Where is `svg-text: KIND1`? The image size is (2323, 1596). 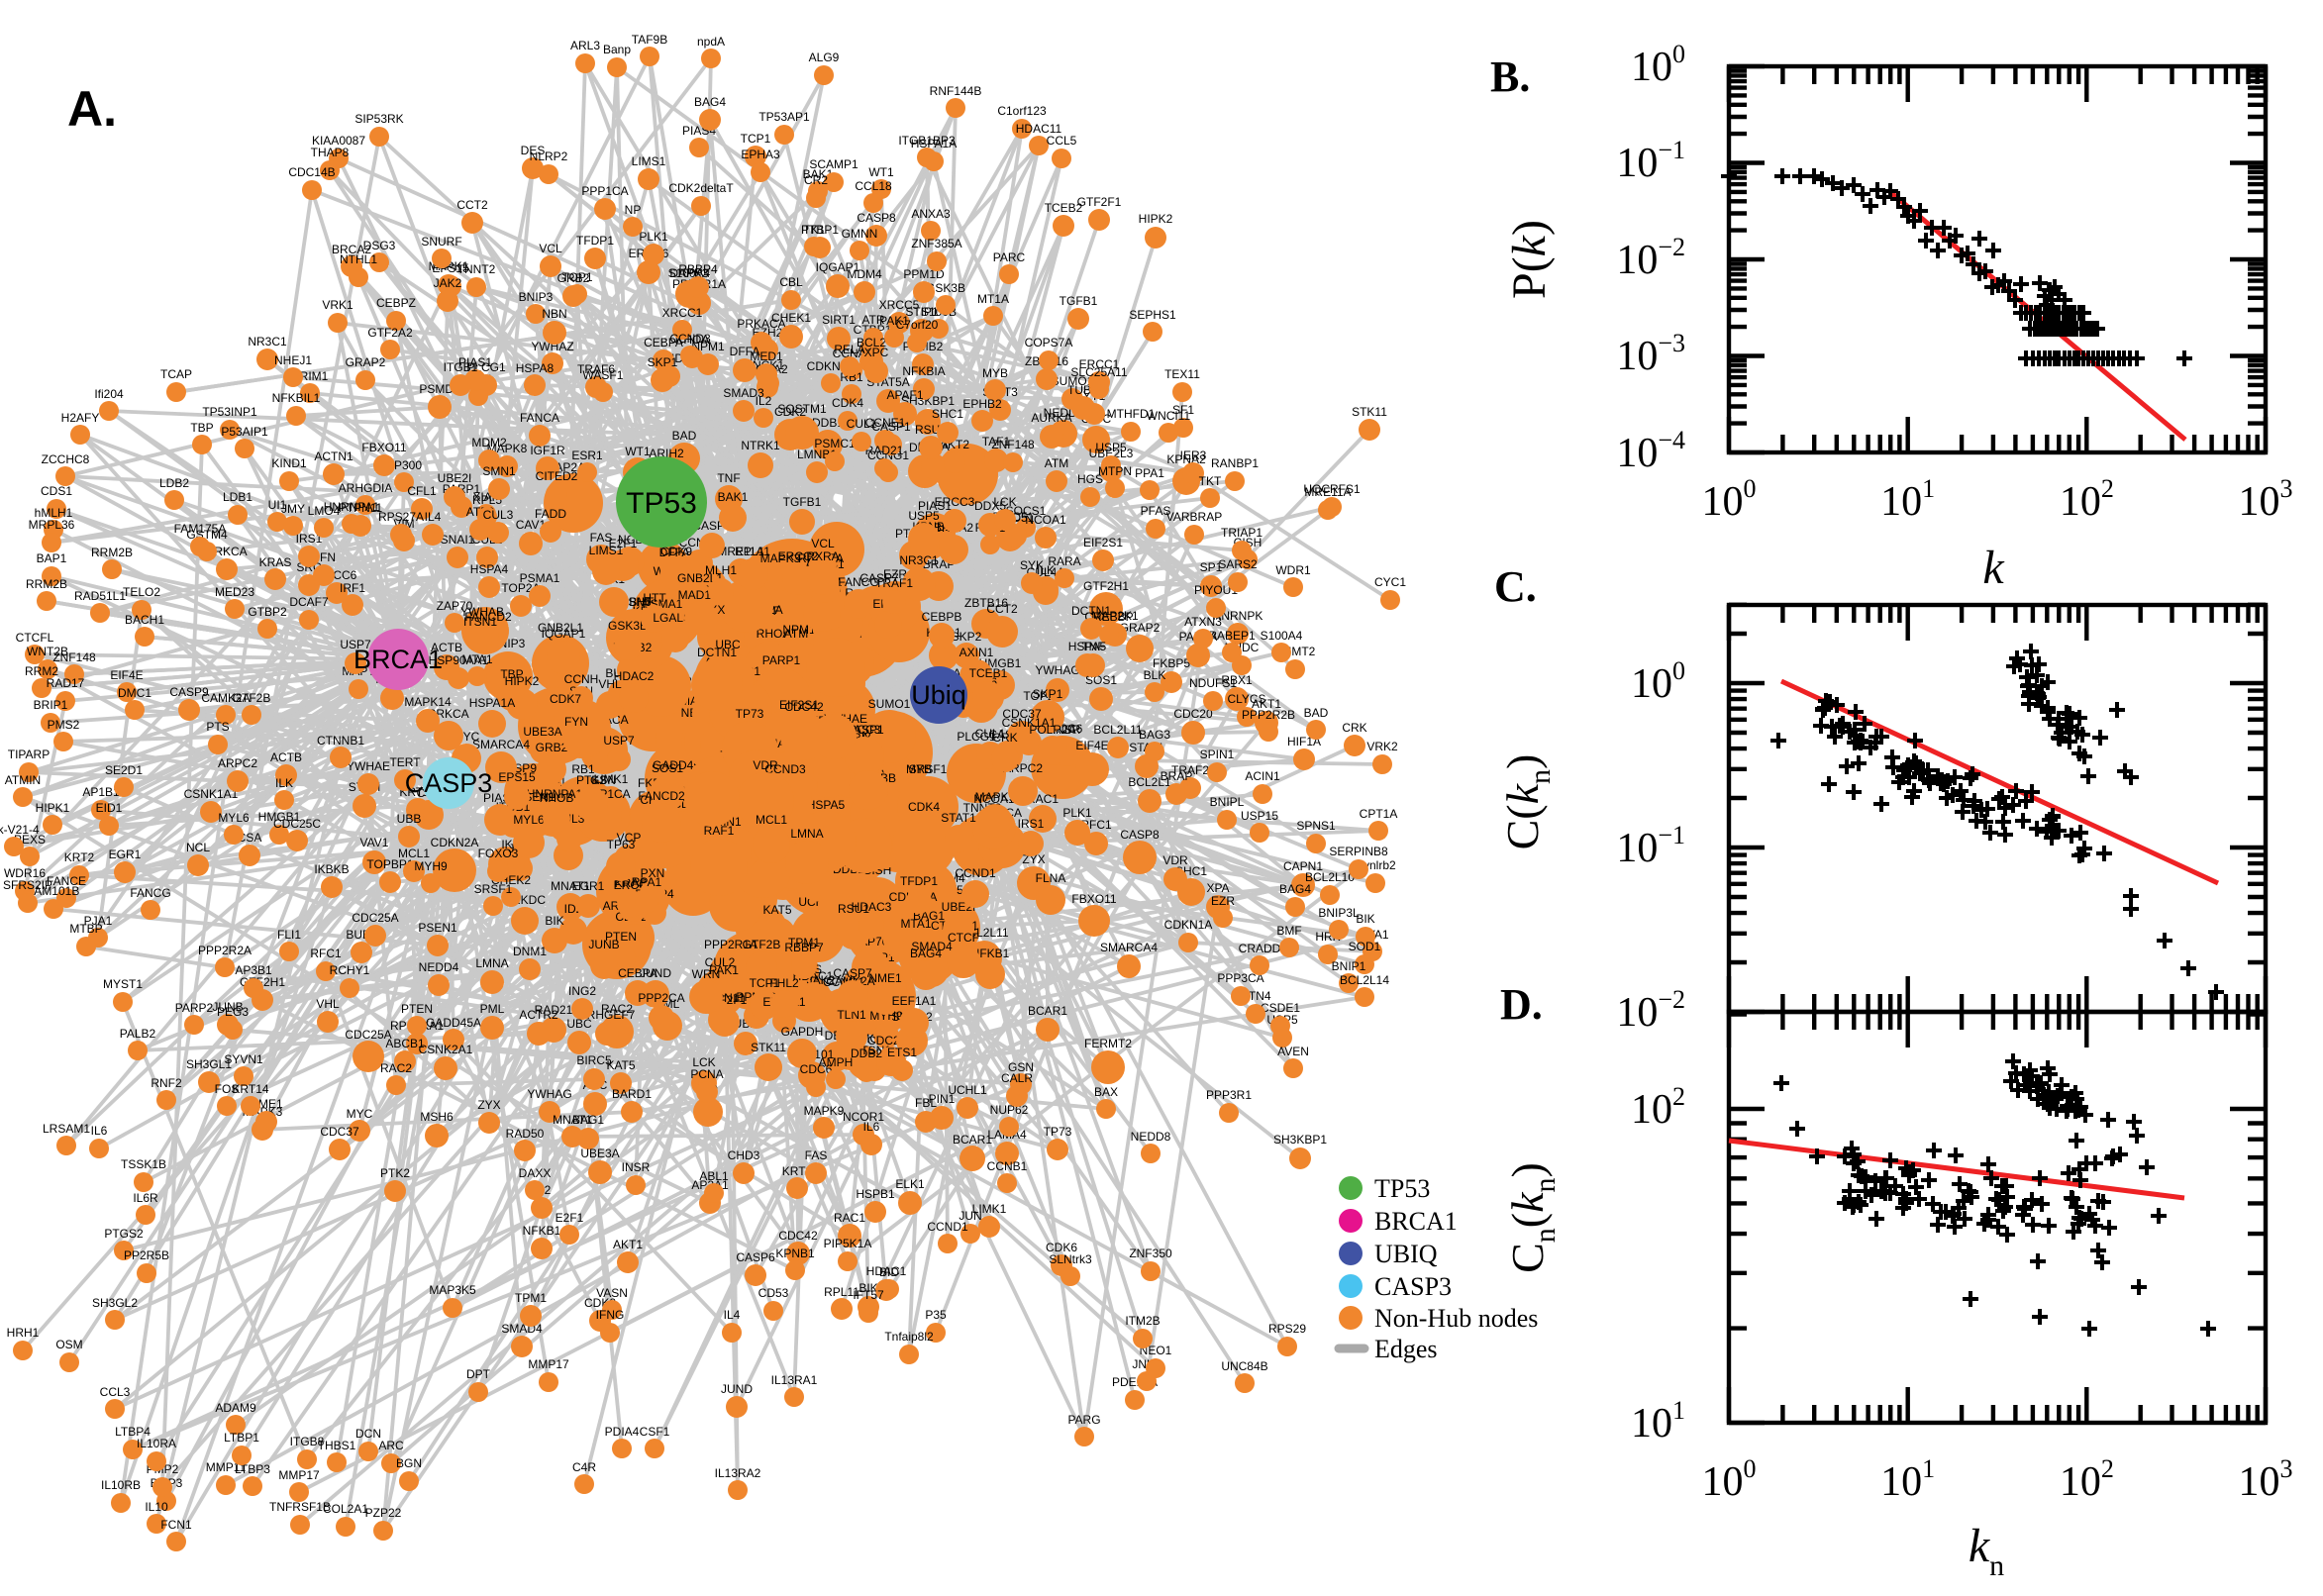 svg-text: KIND1 is located at coordinates (289, 463).